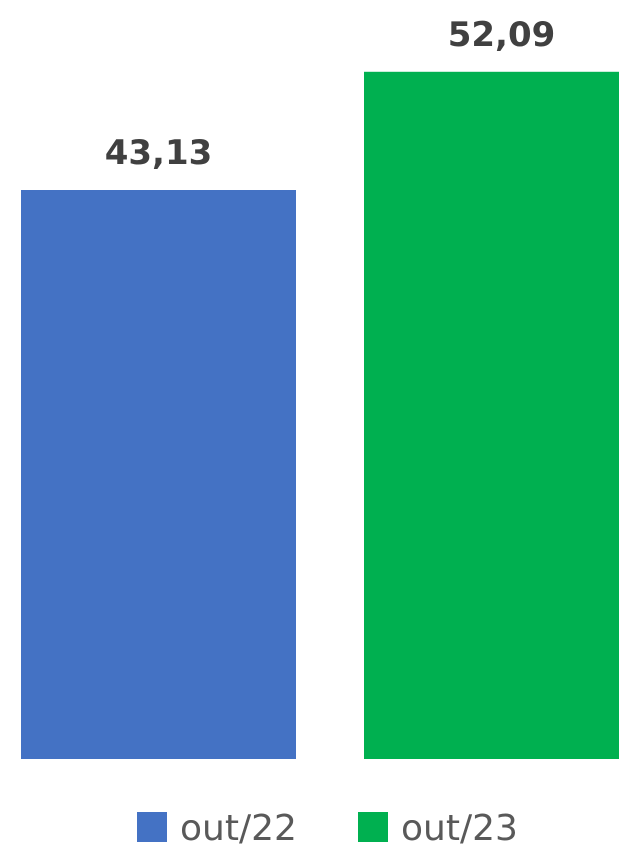 This screenshot has height=846, width=619. What do you see at coordinates (502, 35) in the screenshot?
I see `data-label-out-23: 52,09` at bounding box center [502, 35].